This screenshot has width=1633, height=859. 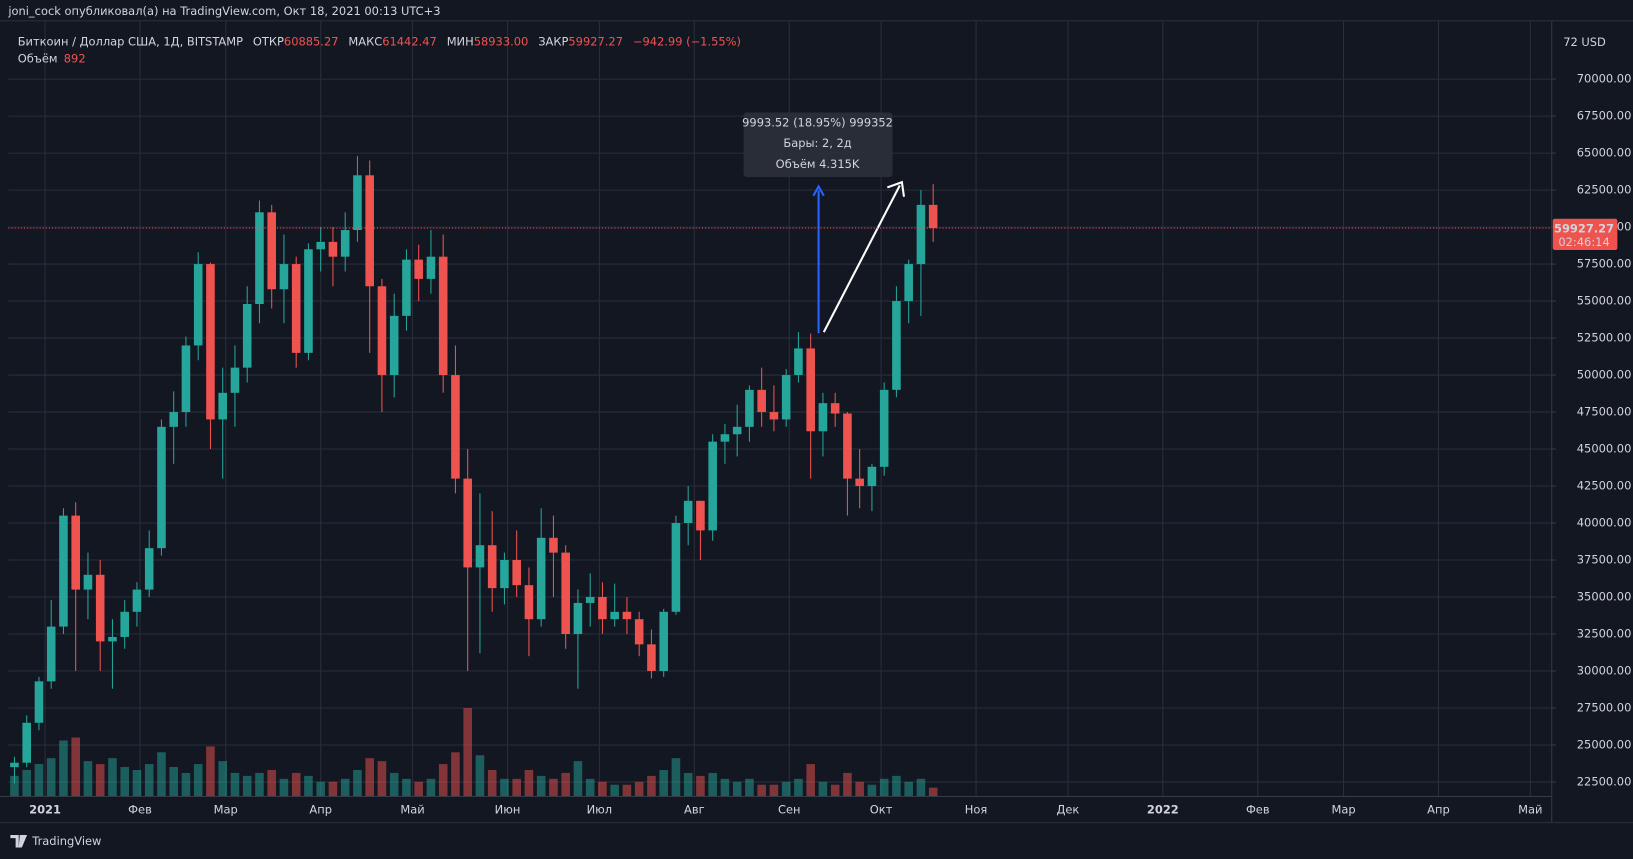 What do you see at coordinates (1604, 338) in the screenshot?
I see `y-tick-label: 52500.00` at bounding box center [1604, 338].